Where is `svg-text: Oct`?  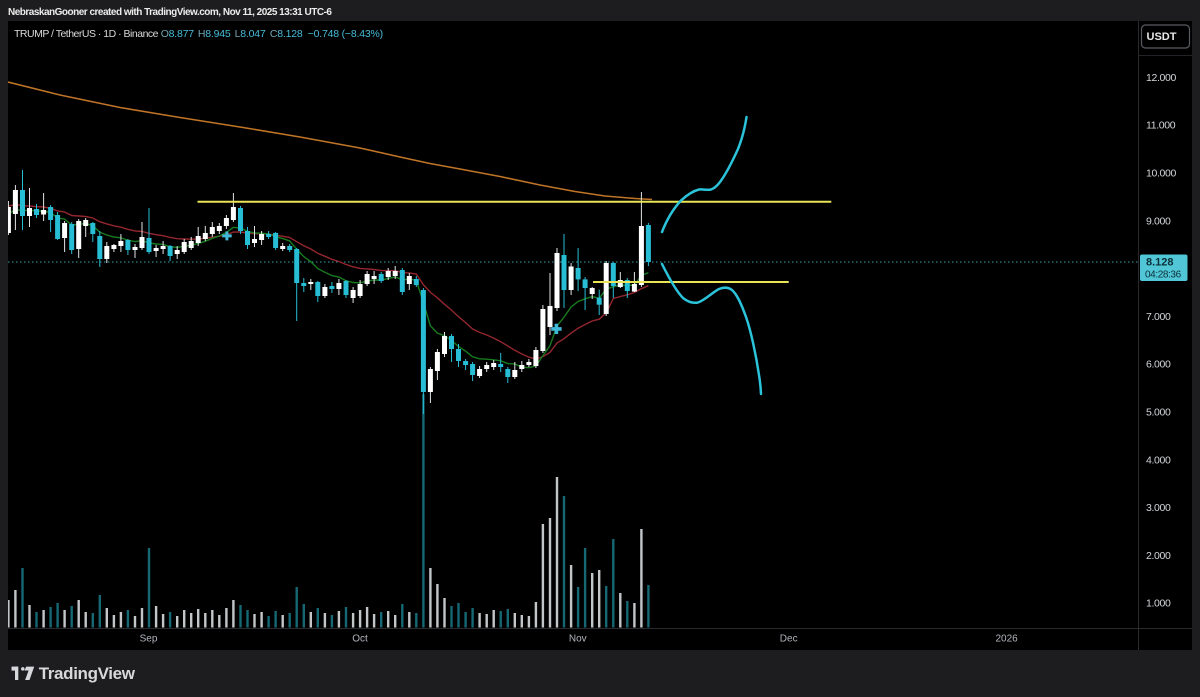 svg-text: Oct is located at coordinates (360, 639).